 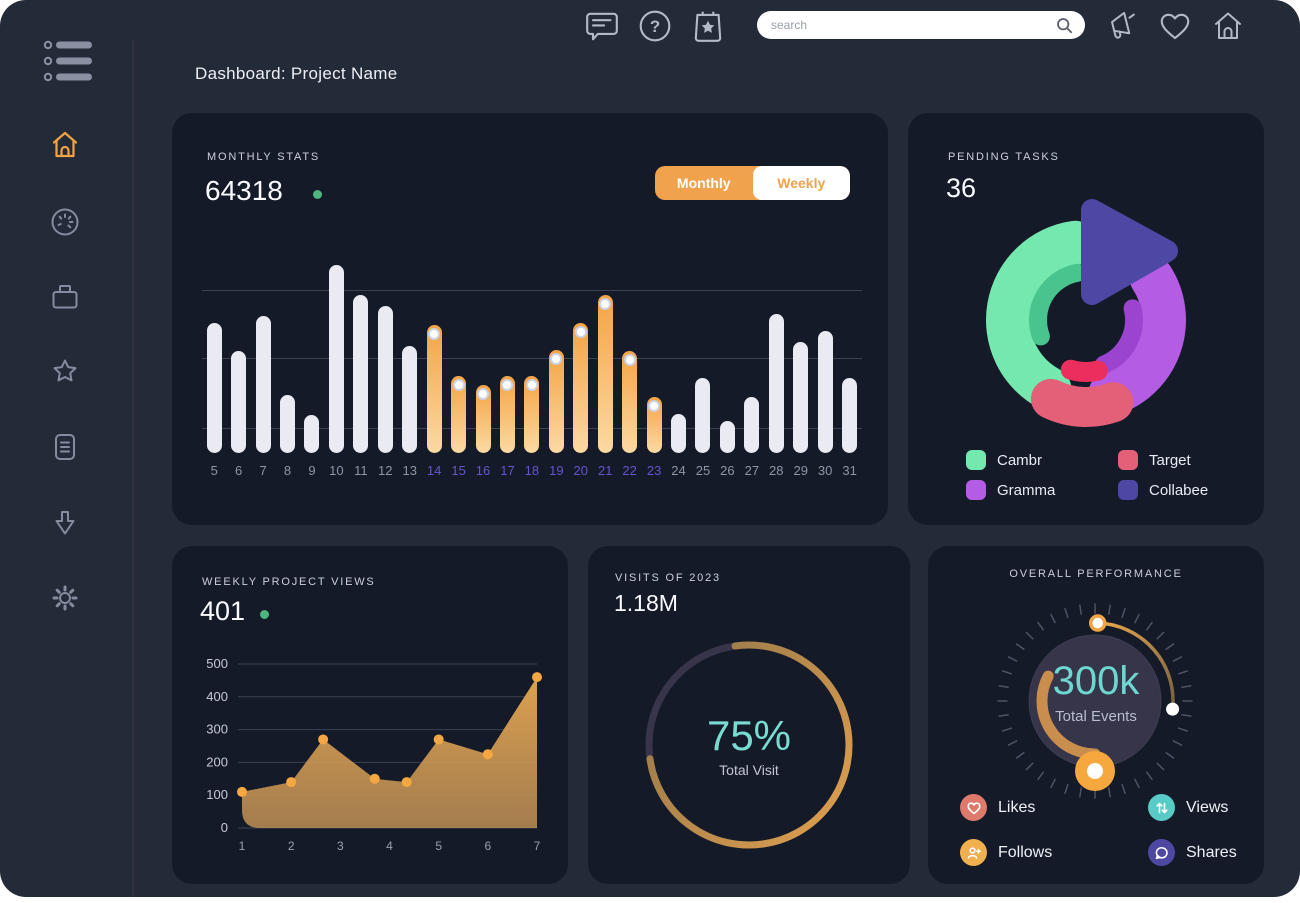 I want to click on sidebar-item-projects, so click(x=65, y=297).